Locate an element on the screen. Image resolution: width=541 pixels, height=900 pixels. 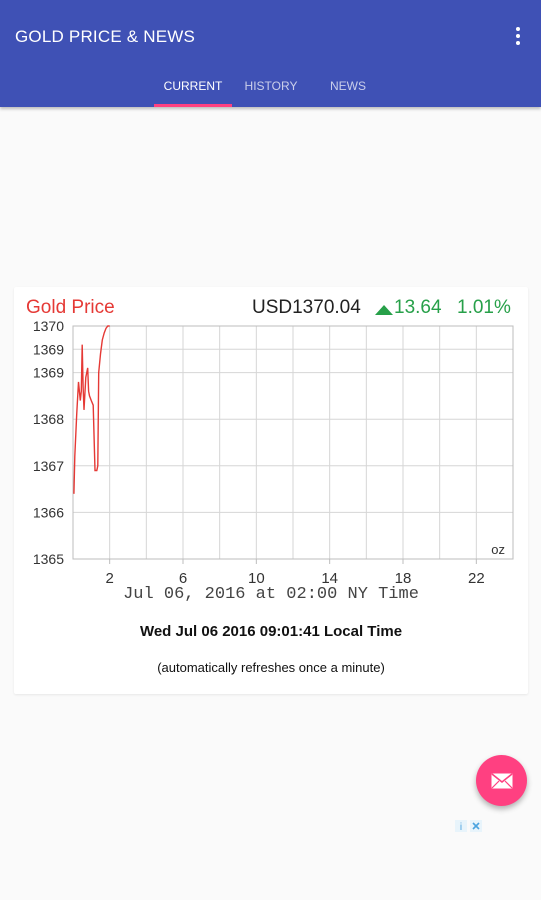
unit-label: oz is located at coordinates (498, 549).